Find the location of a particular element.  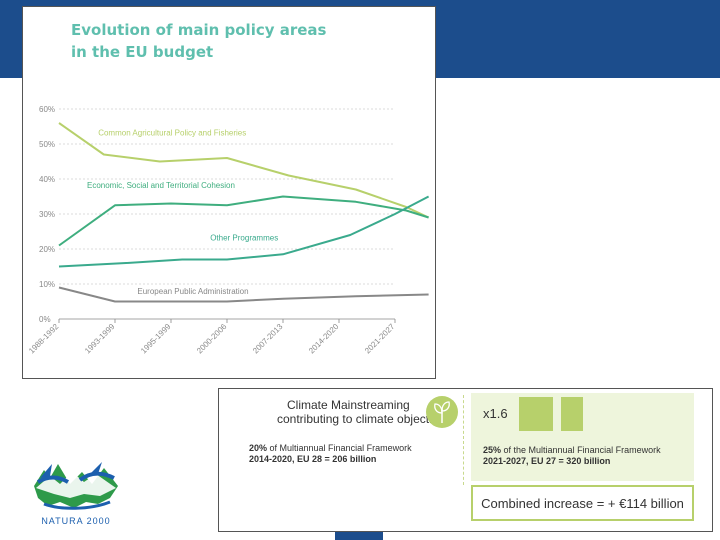

y-tick-label: 10% is located at coordinates (47, 284).